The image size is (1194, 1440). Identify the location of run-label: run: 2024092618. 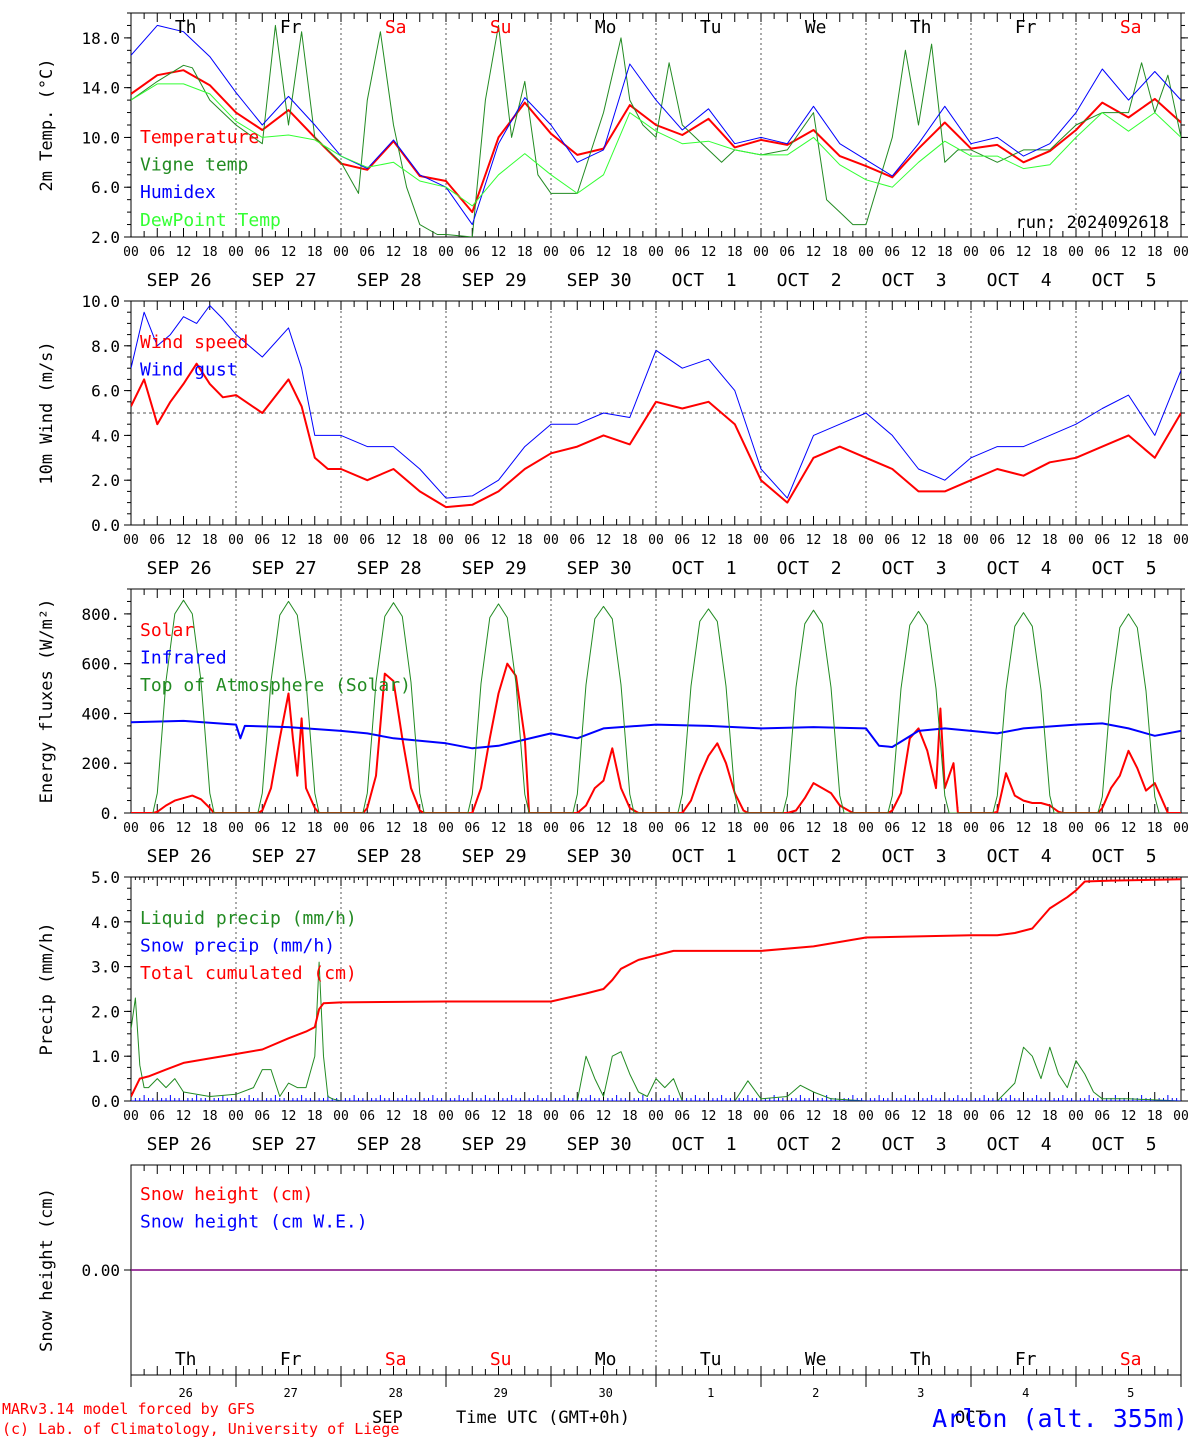
(1092, 223).